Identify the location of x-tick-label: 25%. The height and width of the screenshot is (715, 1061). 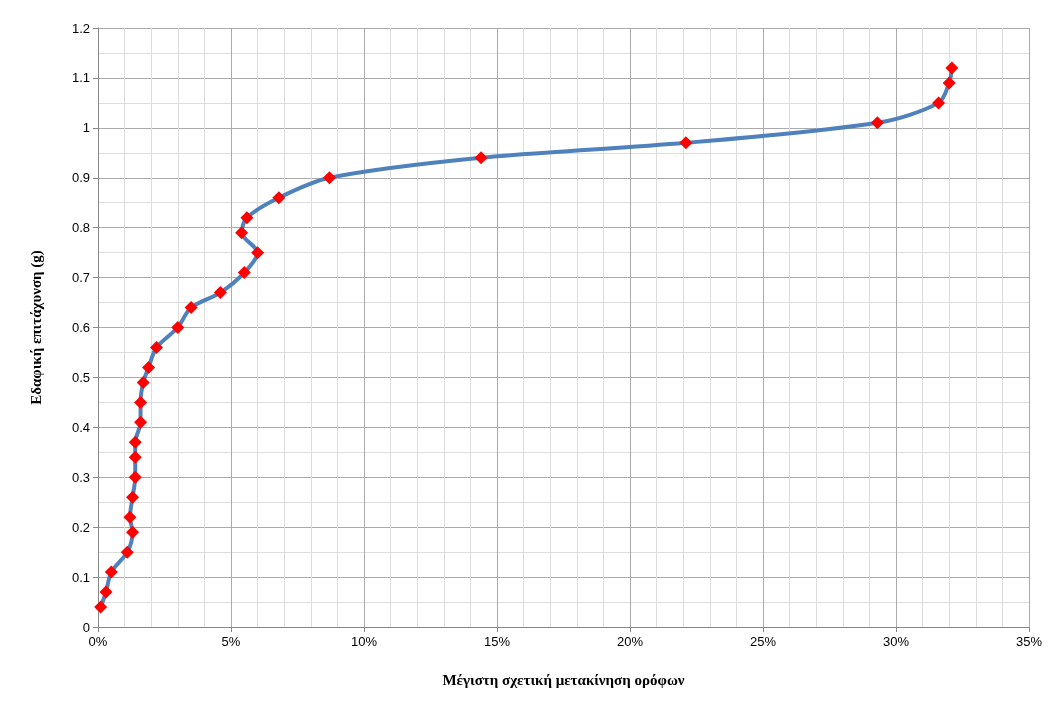
(763, 641).